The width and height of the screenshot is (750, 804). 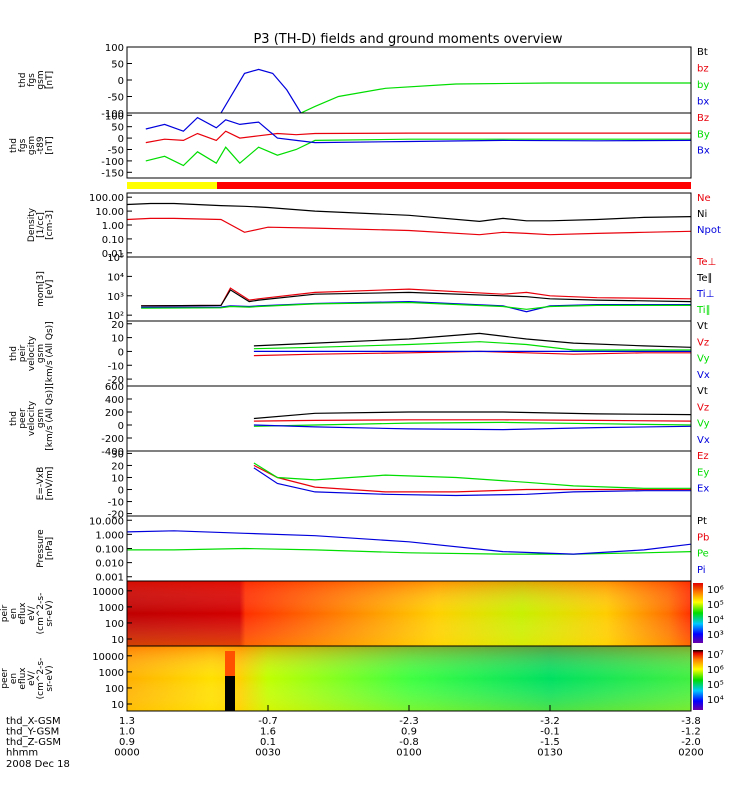 I want to click on x-axis-value: 0.9, so click(x=409, y=732).